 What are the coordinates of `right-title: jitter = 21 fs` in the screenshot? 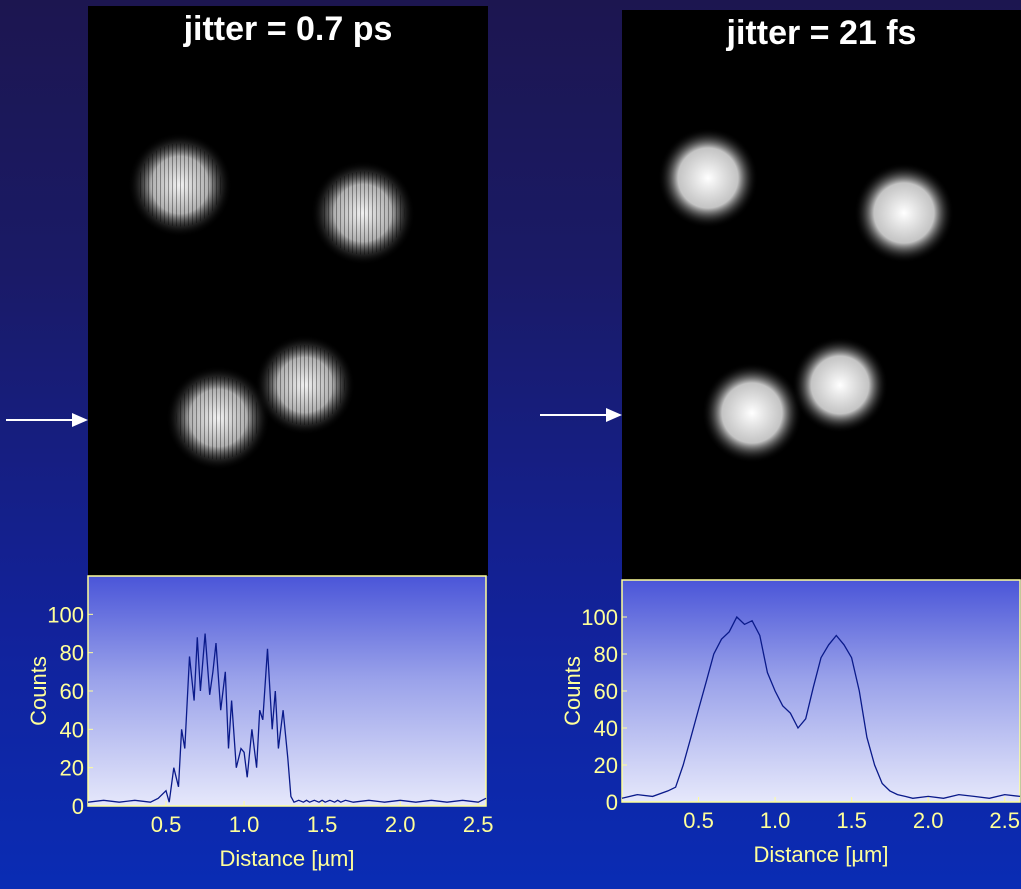 It's located at (821, 33).